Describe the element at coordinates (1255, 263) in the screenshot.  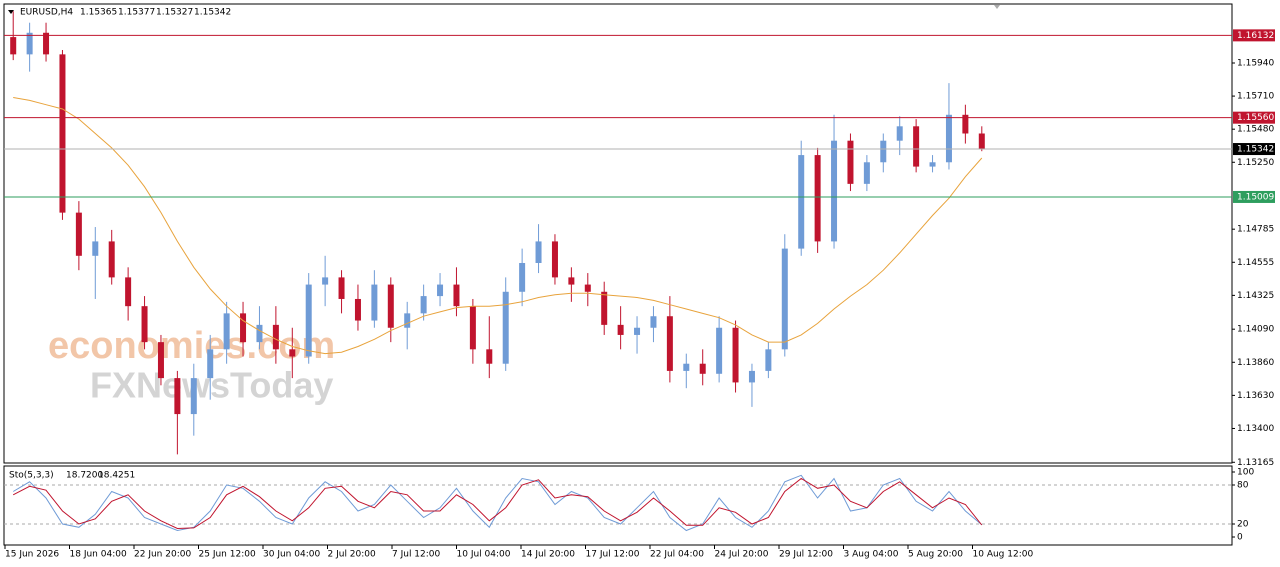
I see `y-tick-label: 1.14555` at that location.